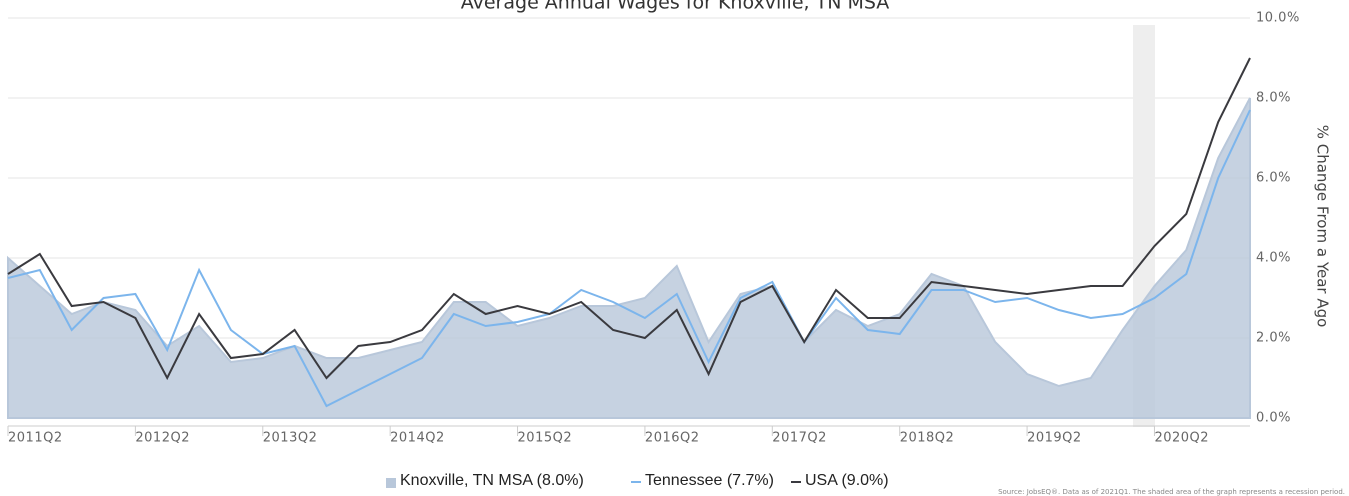 The width and height of the screenshot is (1349, 496). What do you see at coordinates (1323, 226) in the screenshot?
I see `y-axis-title: % Change From a Year Ago` at bounding box center [1323, 226].